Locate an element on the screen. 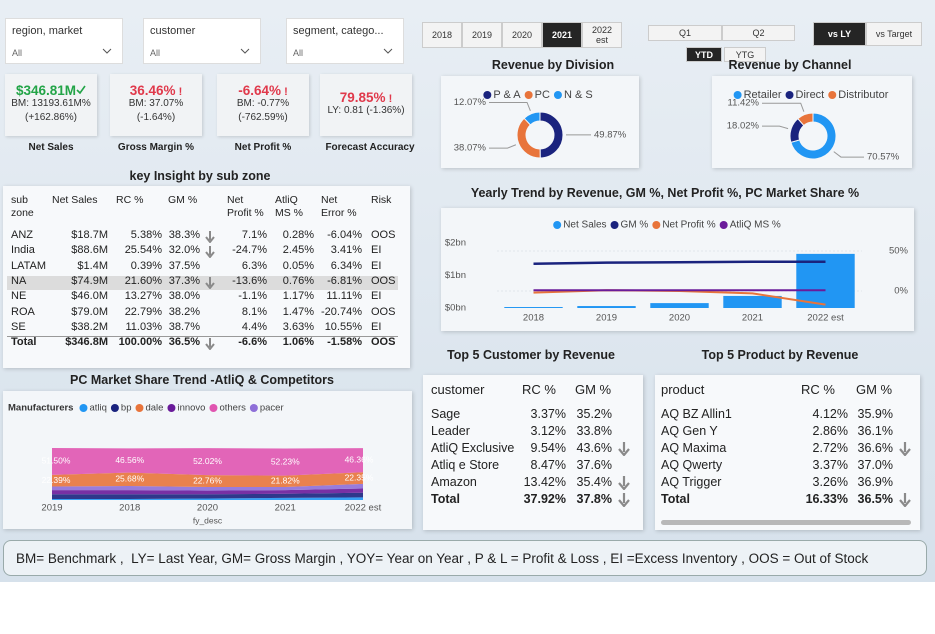  filter: region, market All is located at coordinates (64, 41).